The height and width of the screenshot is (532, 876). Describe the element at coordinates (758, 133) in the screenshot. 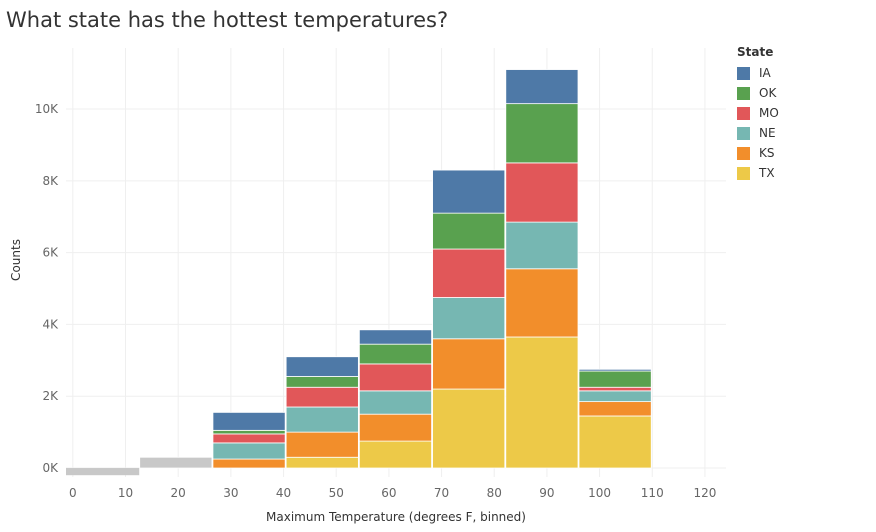

I see `legend-item-ne: NE` at that location.